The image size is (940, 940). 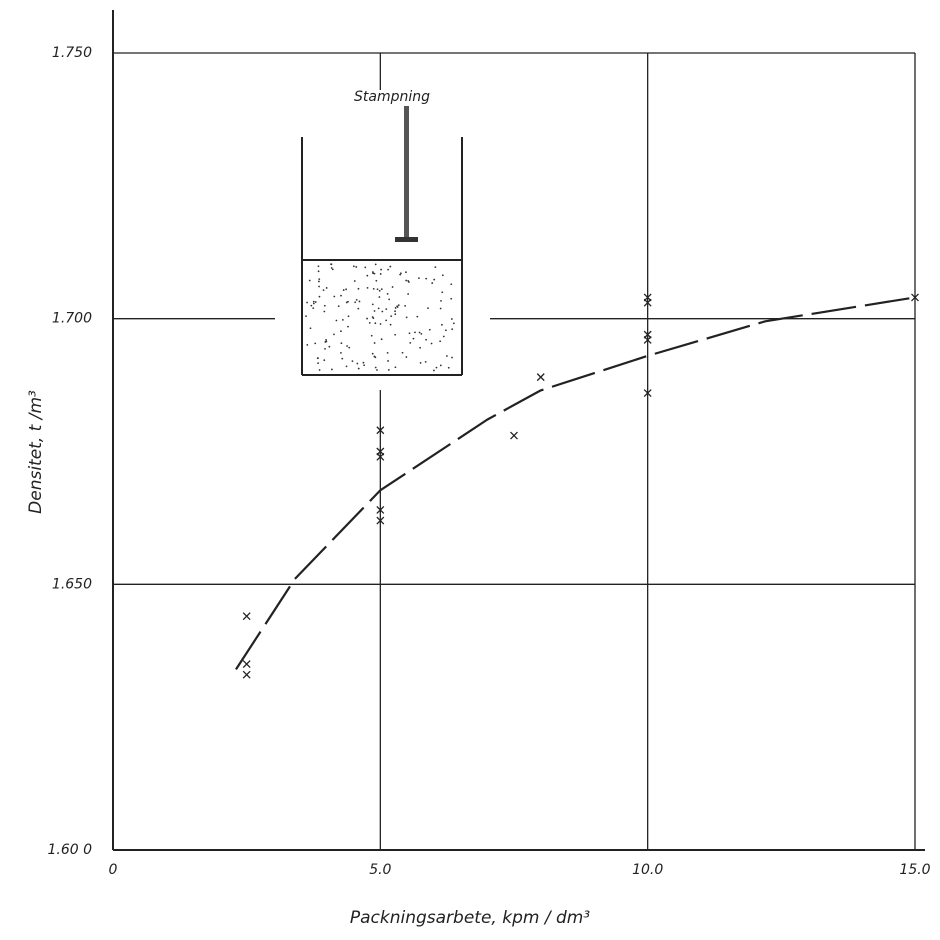 I want to click on y-tick-label: 1.750, so click(x=72, y=53).